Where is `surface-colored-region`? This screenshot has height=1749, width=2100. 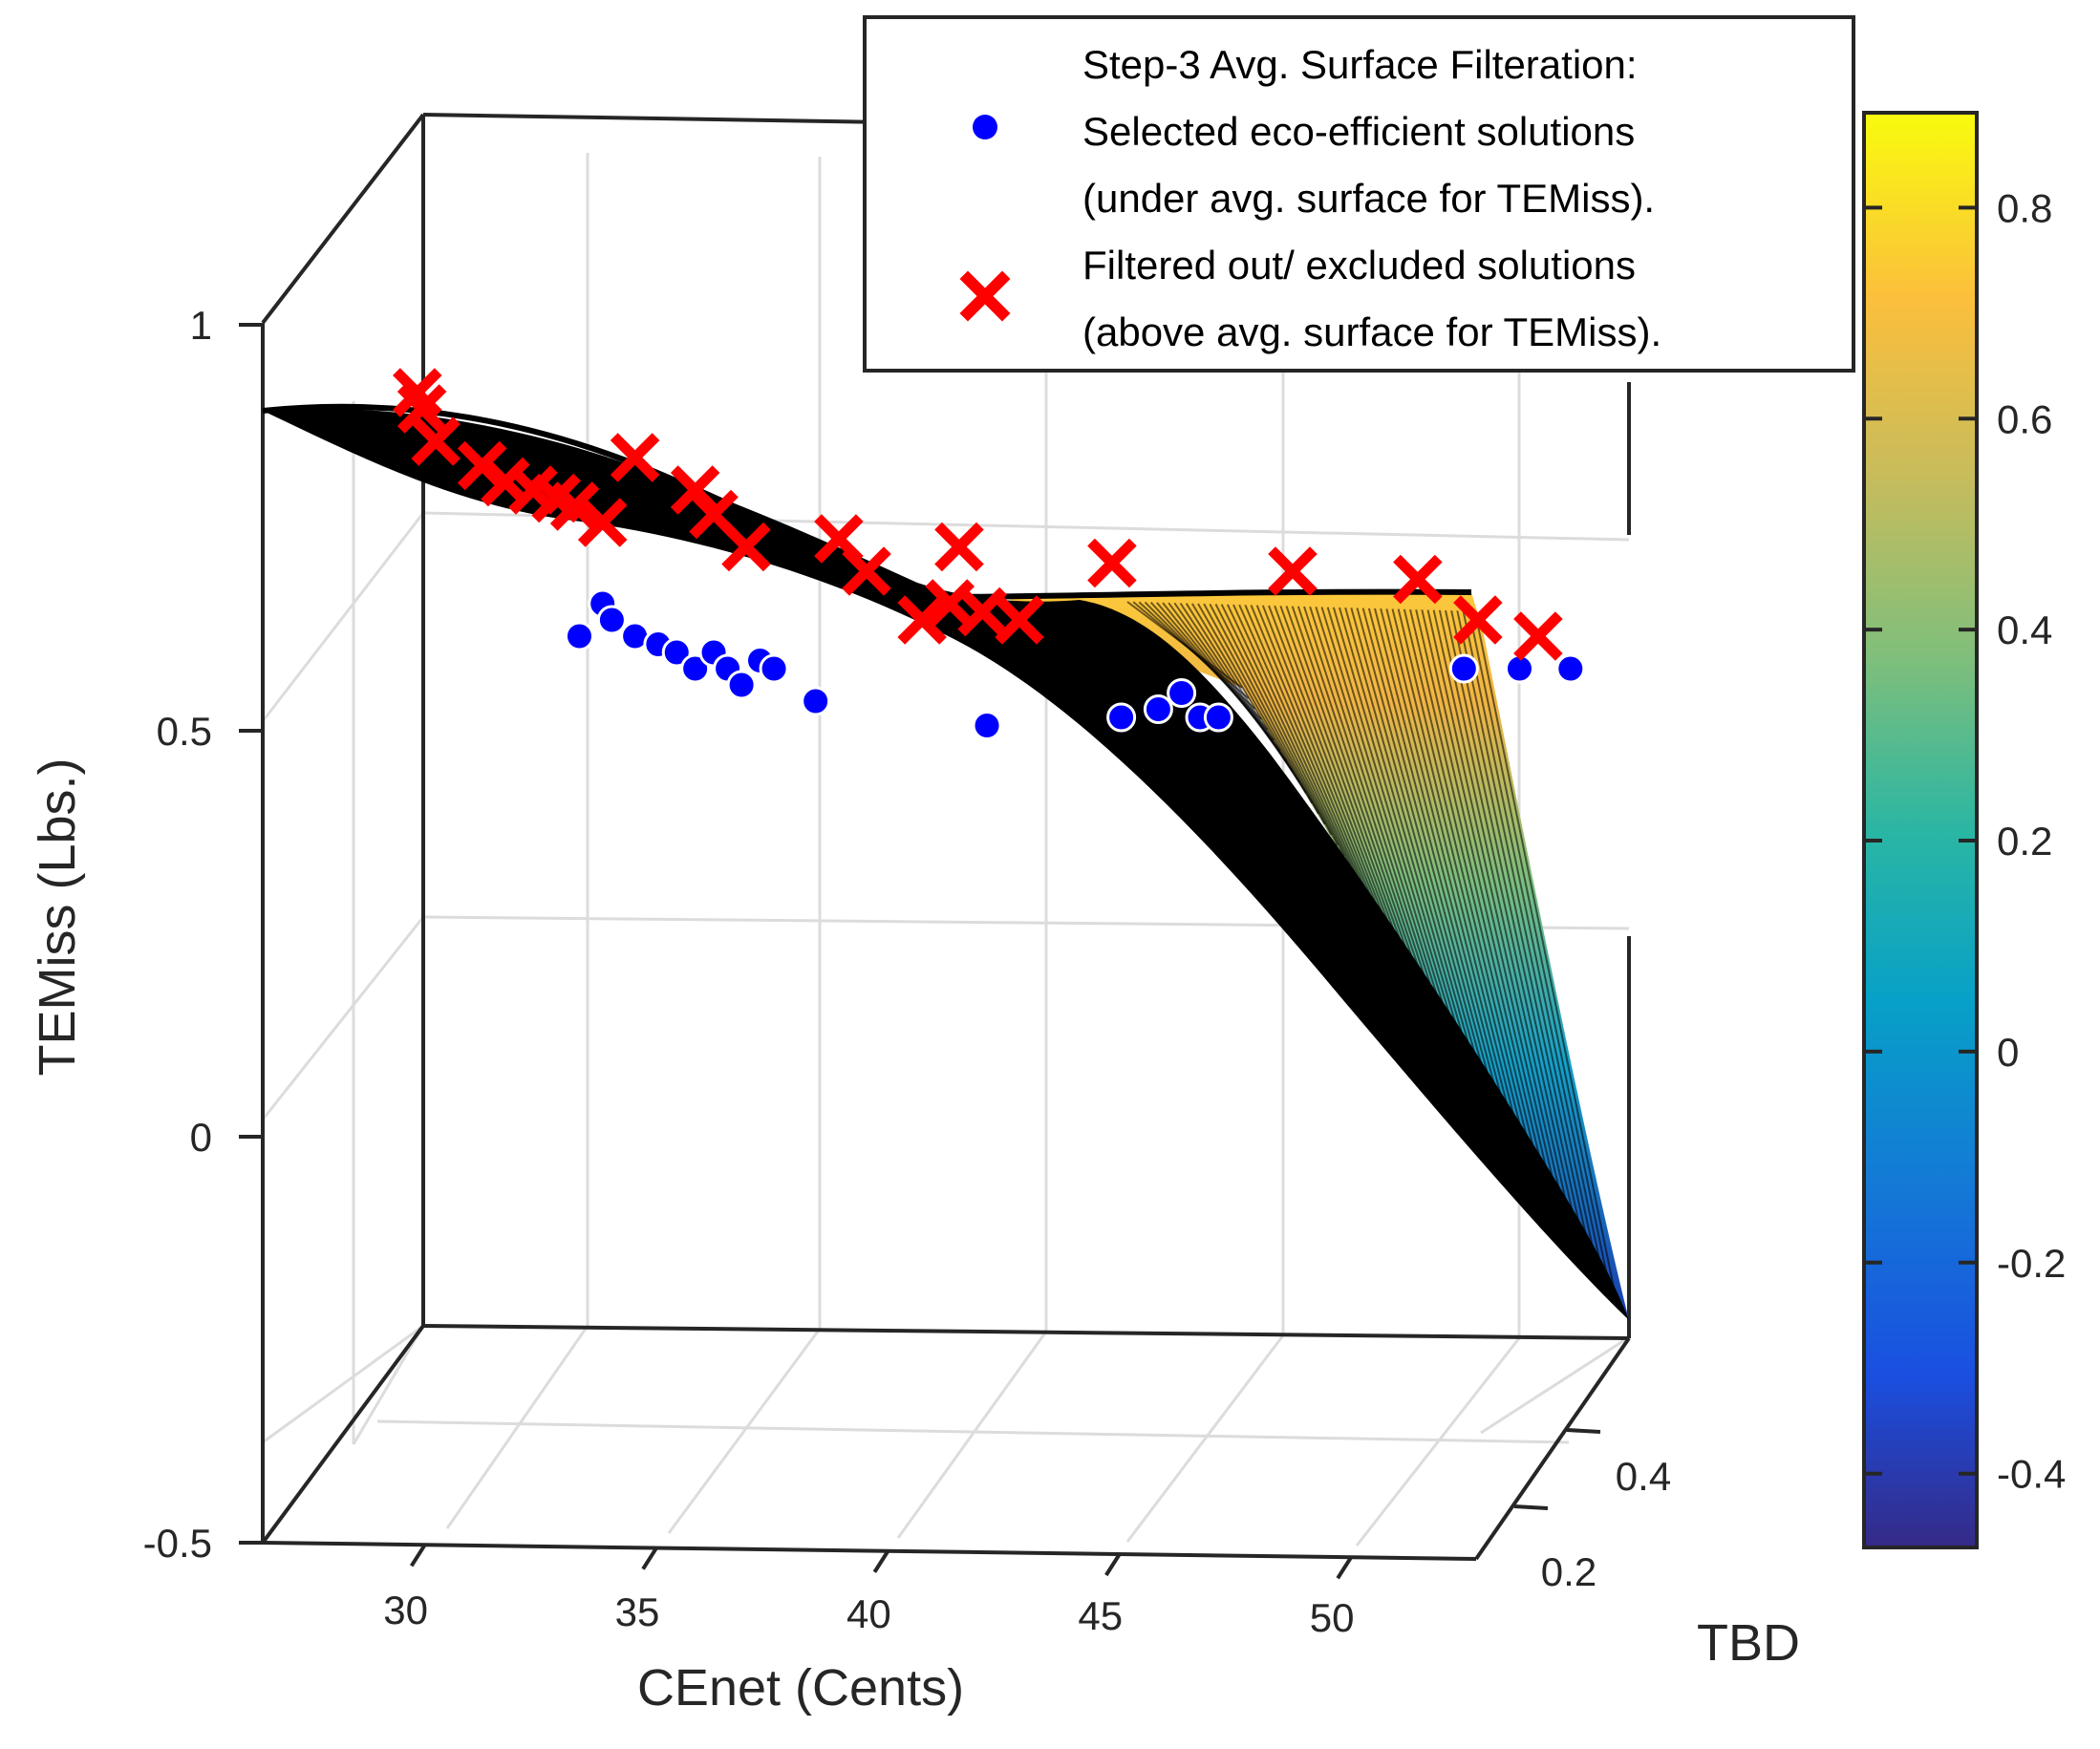
surface-colored-region is located at coordinates (1316, 956).